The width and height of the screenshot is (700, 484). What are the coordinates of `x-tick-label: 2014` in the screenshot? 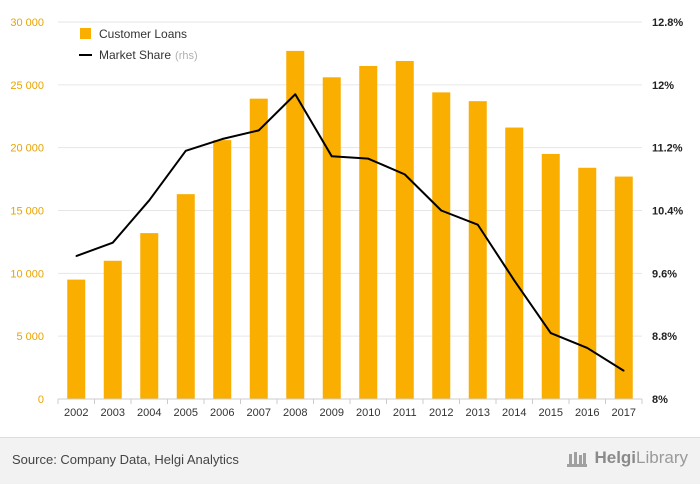 It's located at (514, 413).